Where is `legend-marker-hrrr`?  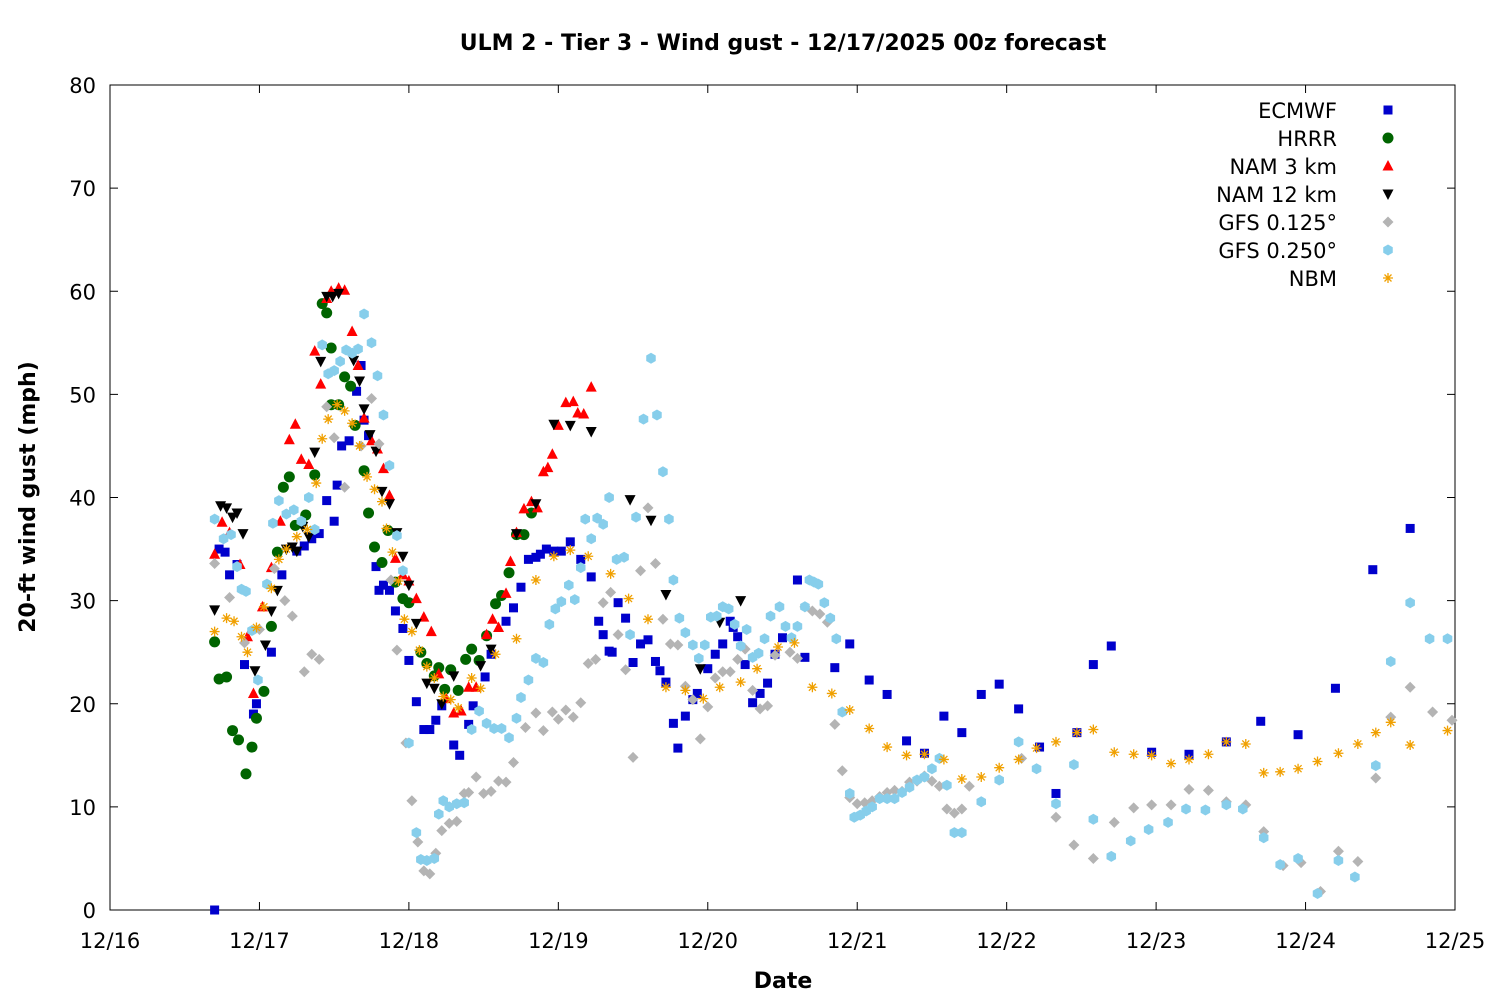
legend-marker-hrrr is located at coordinates (1388, 138).